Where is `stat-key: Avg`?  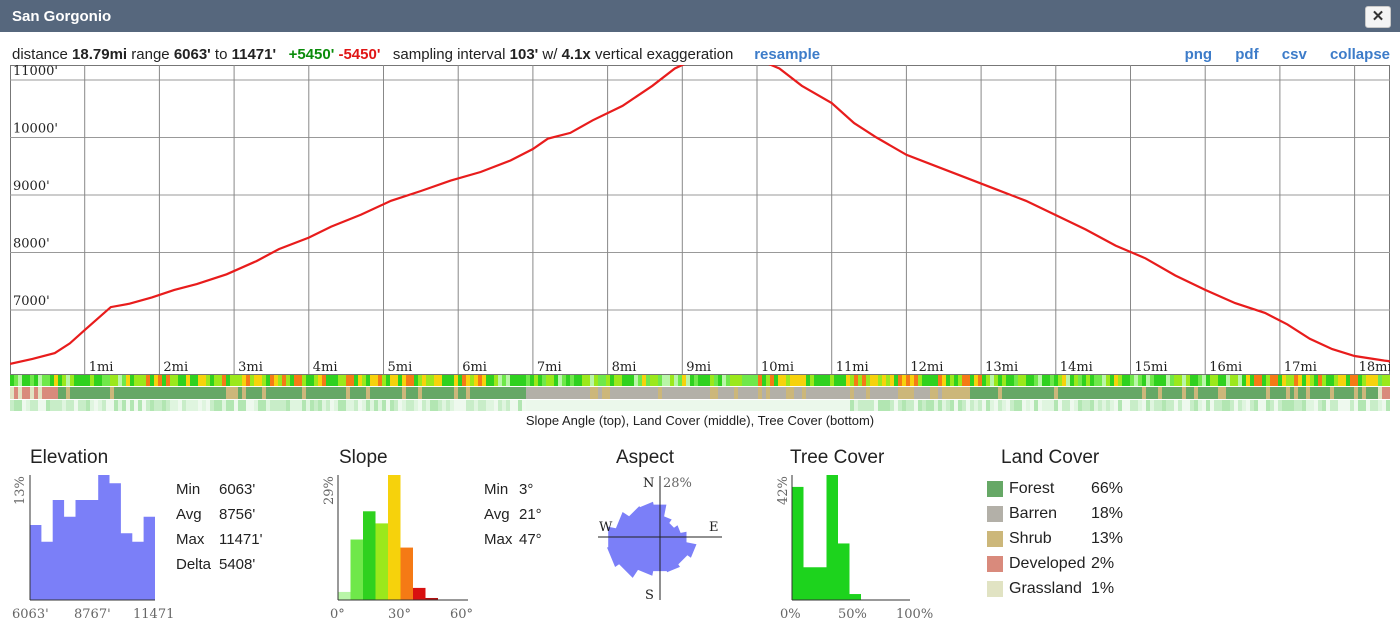 stat-key: Avg is located at coordinates (189, 514).